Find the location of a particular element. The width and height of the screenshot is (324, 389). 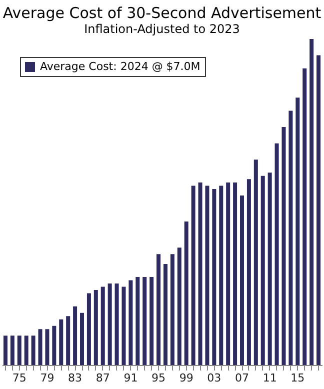

x-tick-label: 91 is located at coordinates (131, 378).